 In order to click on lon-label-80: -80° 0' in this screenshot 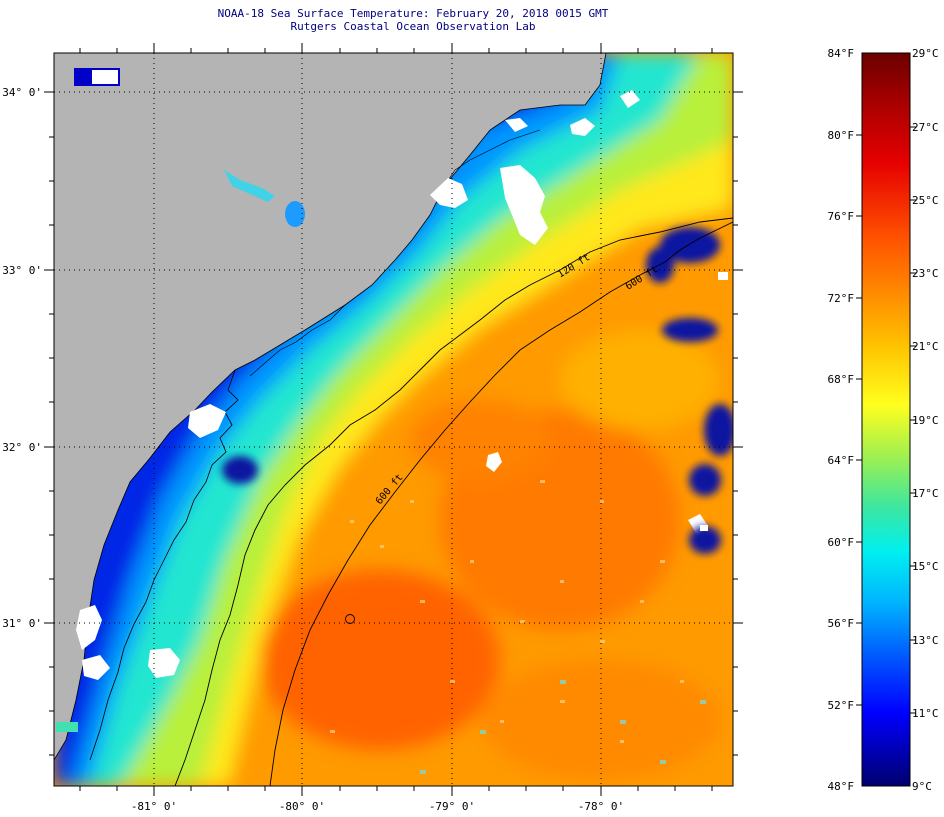, I will do `click(302, 806)`.